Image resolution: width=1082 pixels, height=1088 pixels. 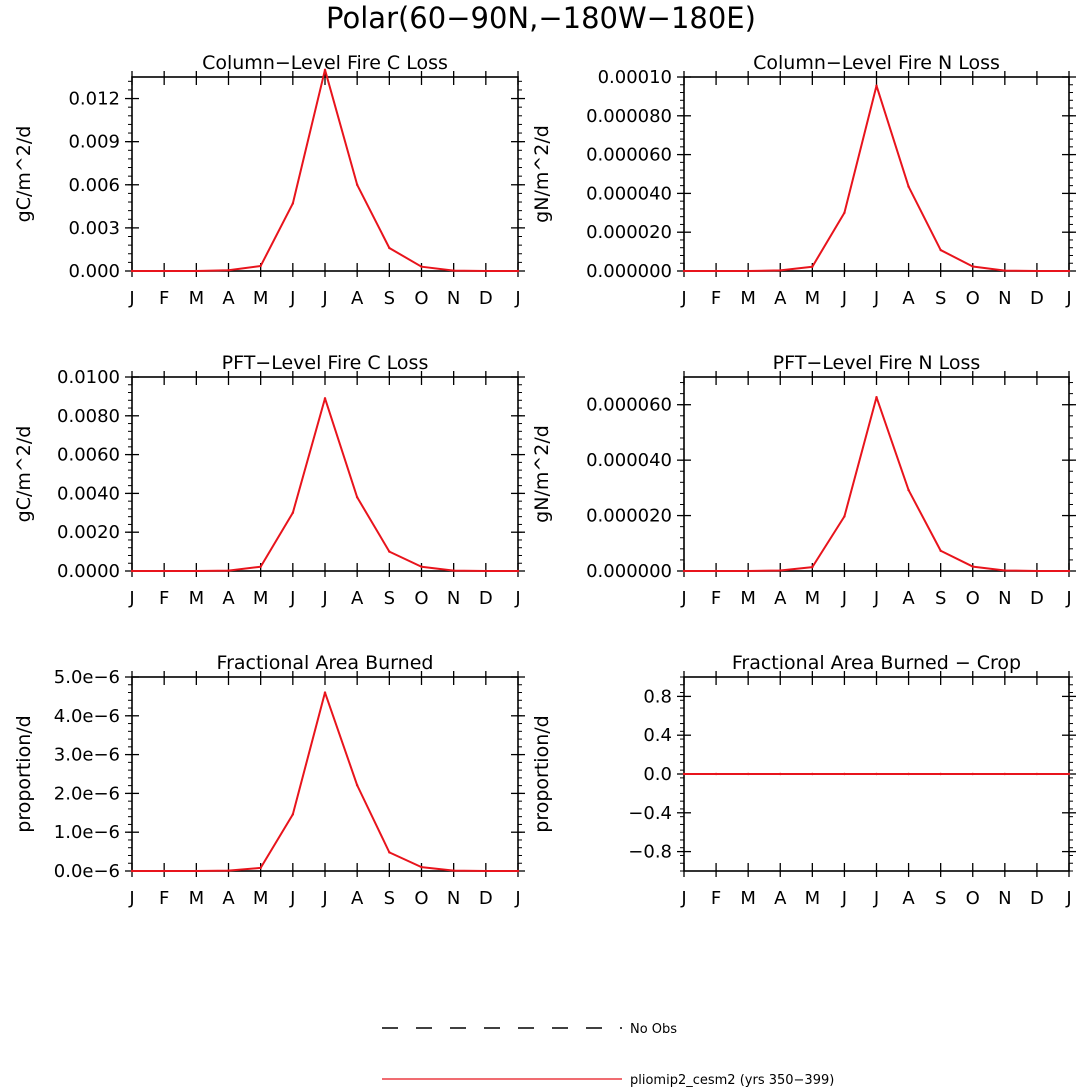 What do you see at coordinates (542, 174) in the screenshot?
I see `y-axis-label: gN/m^2/d` at bounding box center [542, 174].